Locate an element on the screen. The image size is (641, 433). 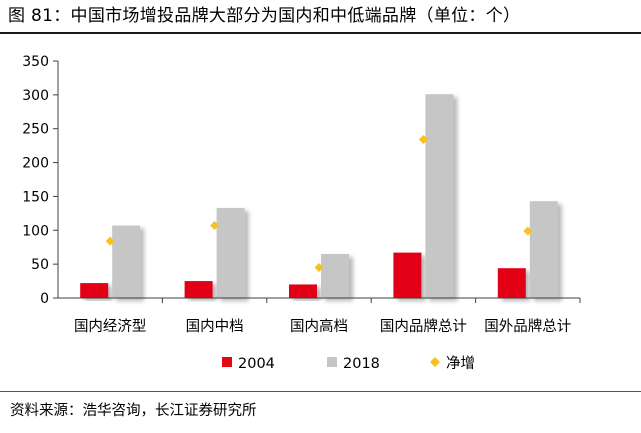
y-tick-label: 350 is located at coordinates (35, 62).